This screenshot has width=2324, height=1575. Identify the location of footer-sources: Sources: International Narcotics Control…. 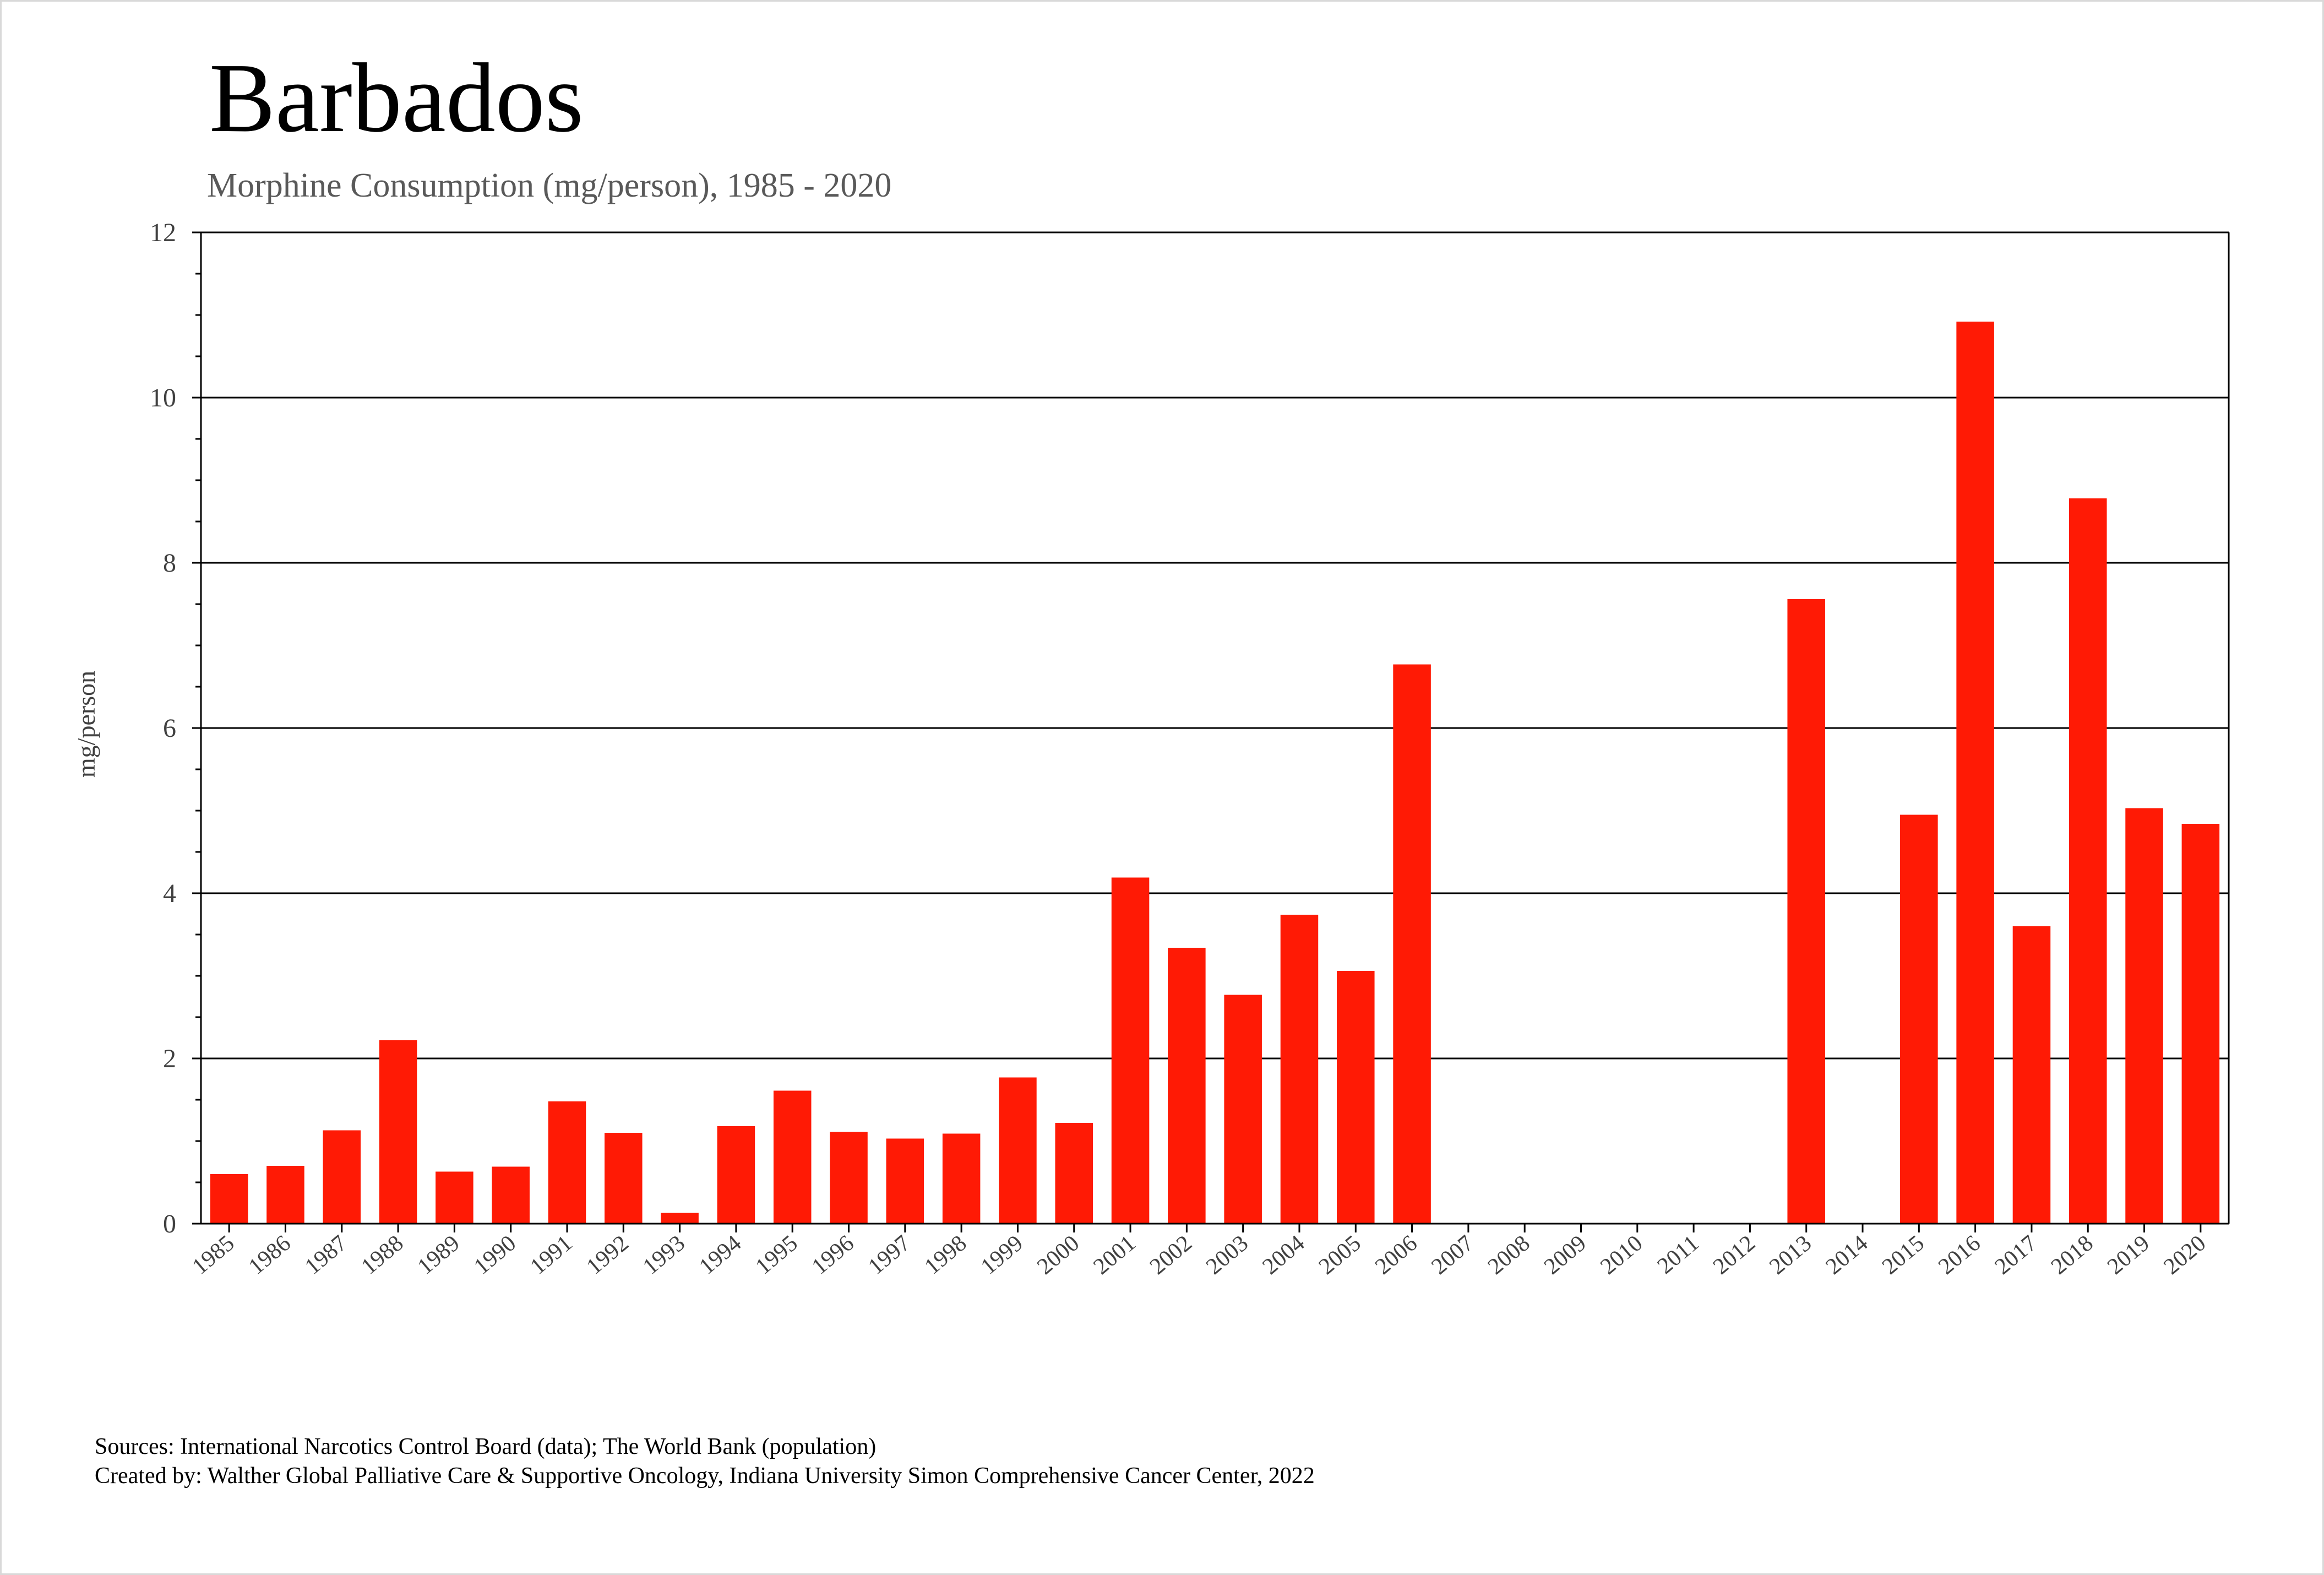
(485, 1446).